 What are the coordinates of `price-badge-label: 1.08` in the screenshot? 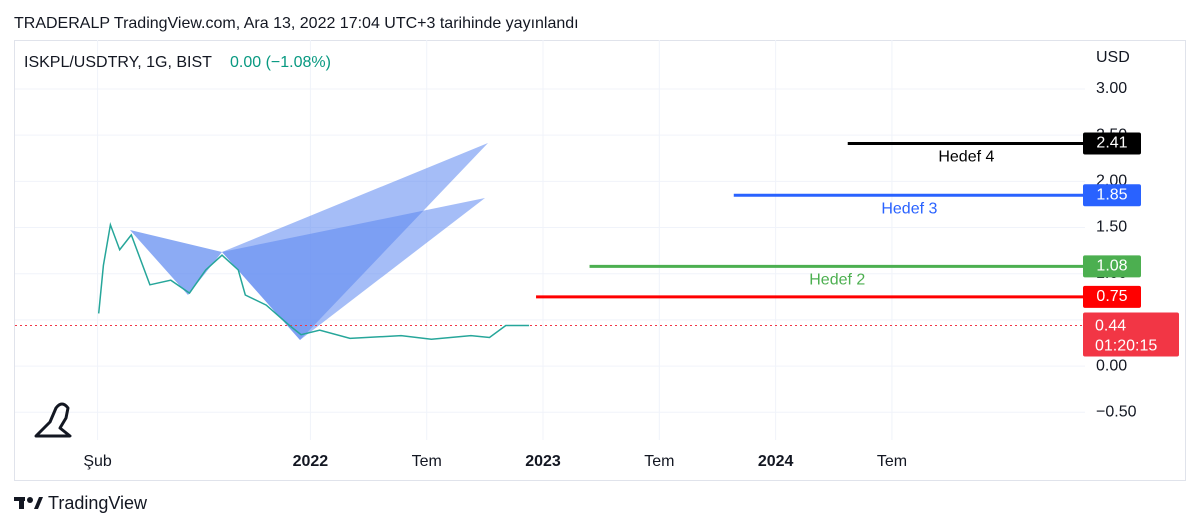 It's located at (1111, 266).